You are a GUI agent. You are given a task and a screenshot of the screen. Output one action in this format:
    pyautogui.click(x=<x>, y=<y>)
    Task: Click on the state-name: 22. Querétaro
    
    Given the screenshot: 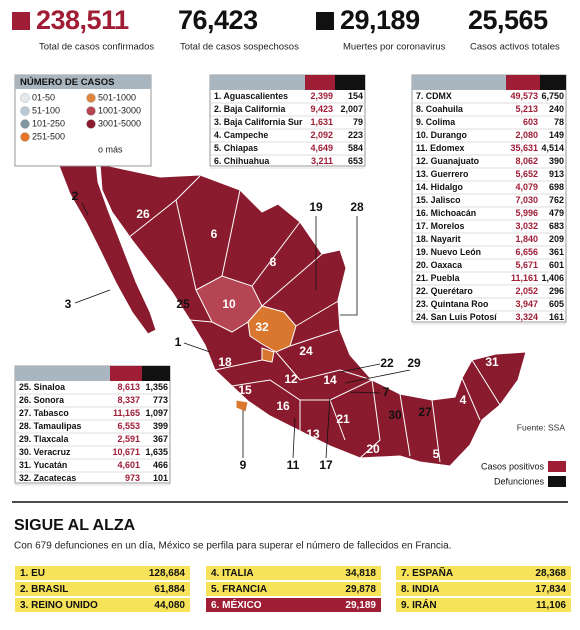 What is the action you would take?
    pyautogui.click(x=444, y=291)
    